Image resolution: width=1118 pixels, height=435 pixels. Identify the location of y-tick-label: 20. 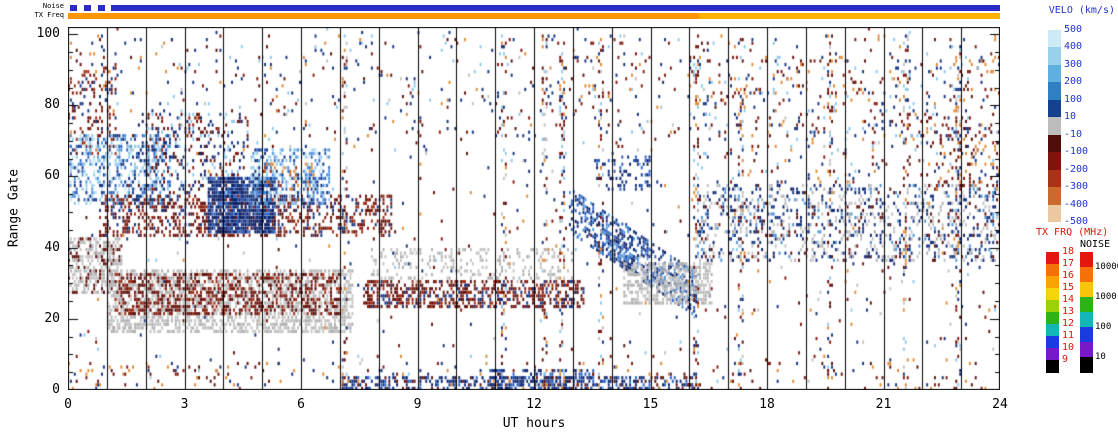
(52, 318).